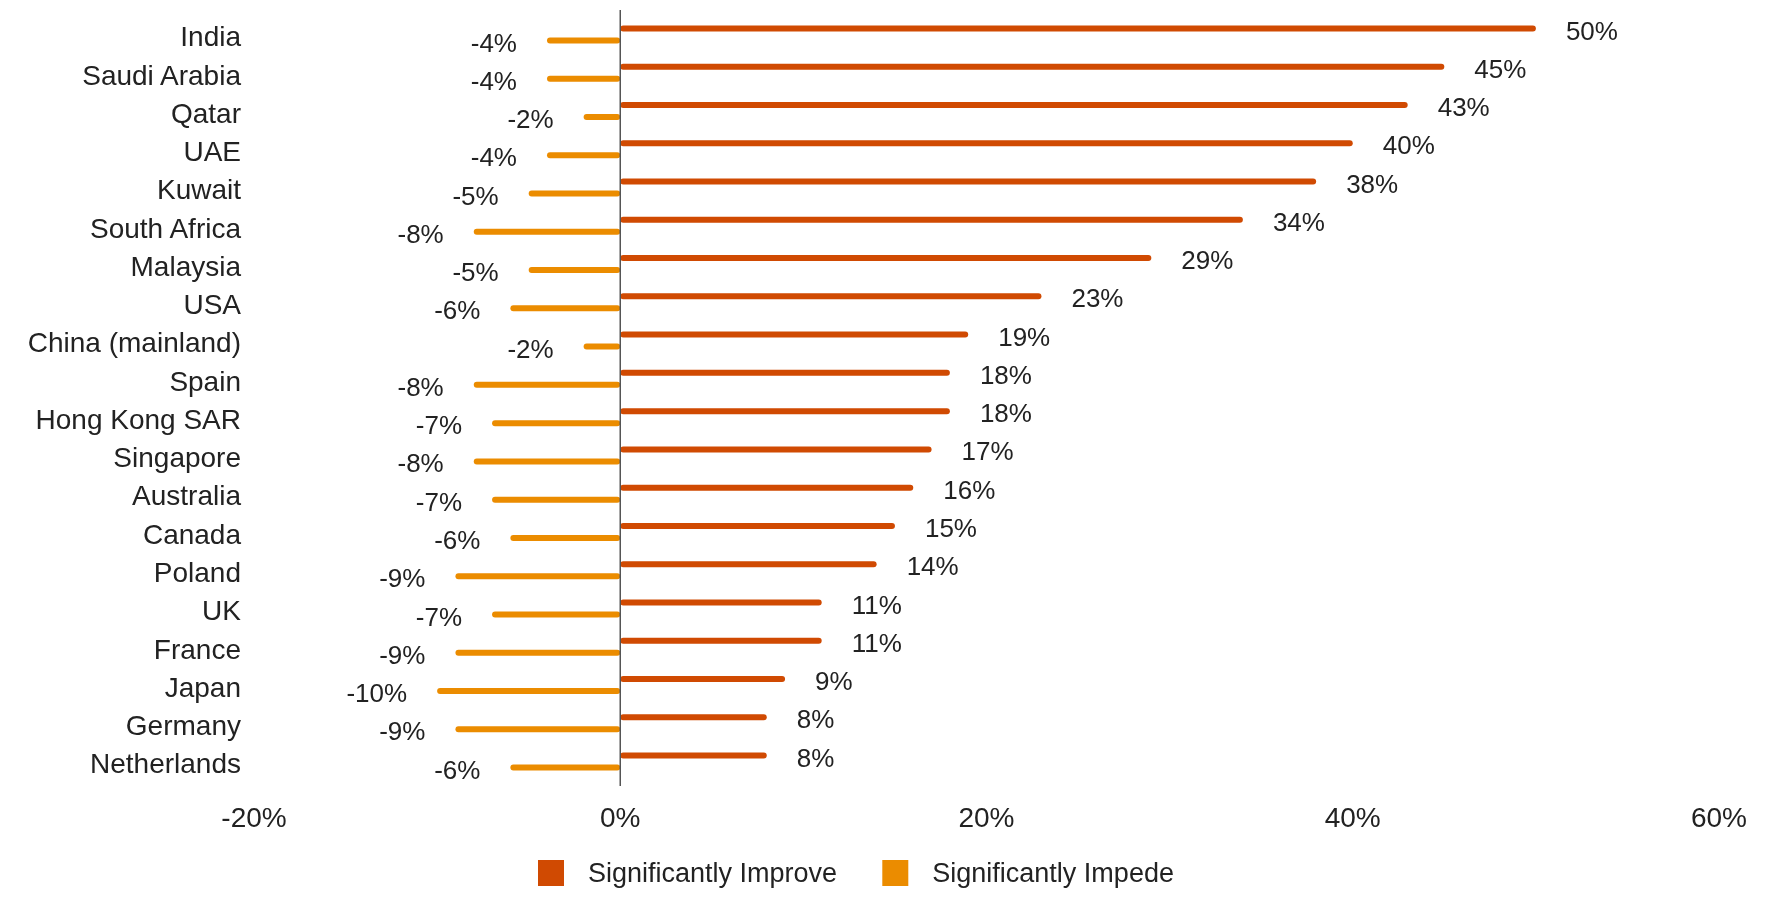  I want to click on y-tick-label: Hong Kong SAR, so click(138, 419).